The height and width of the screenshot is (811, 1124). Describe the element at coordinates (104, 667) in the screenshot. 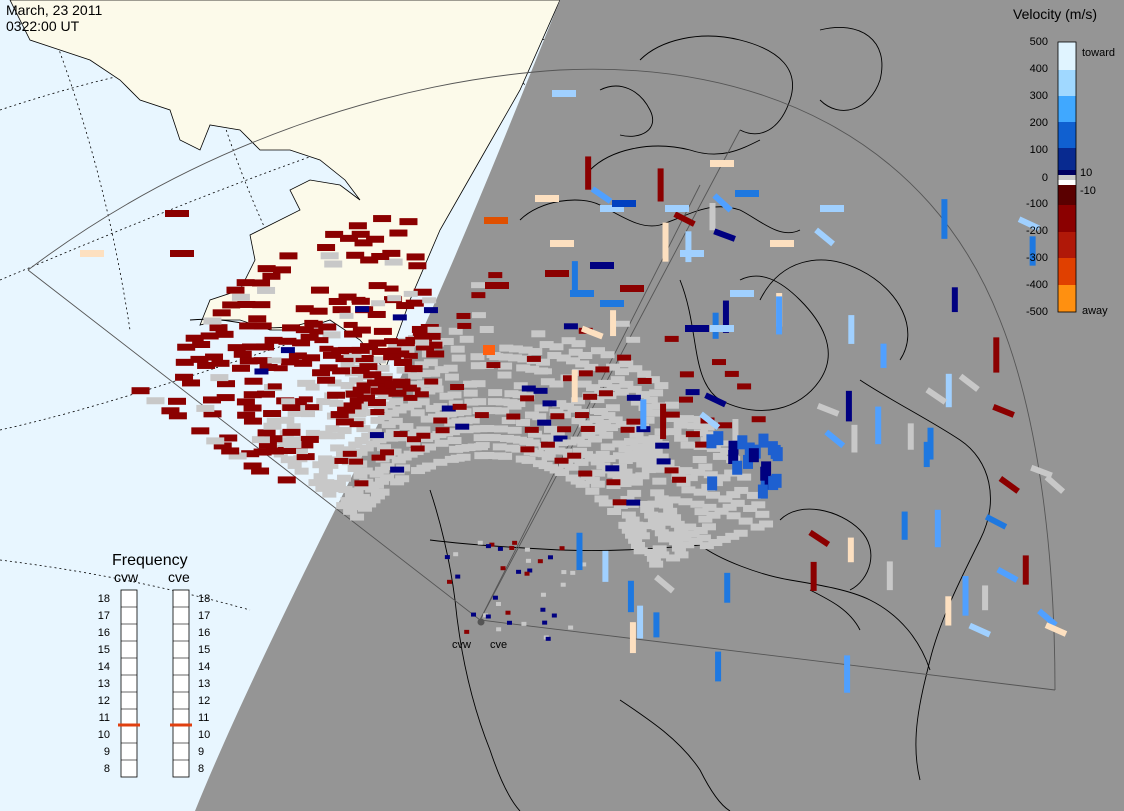

I see `frequency-level-label: 14` at that location.